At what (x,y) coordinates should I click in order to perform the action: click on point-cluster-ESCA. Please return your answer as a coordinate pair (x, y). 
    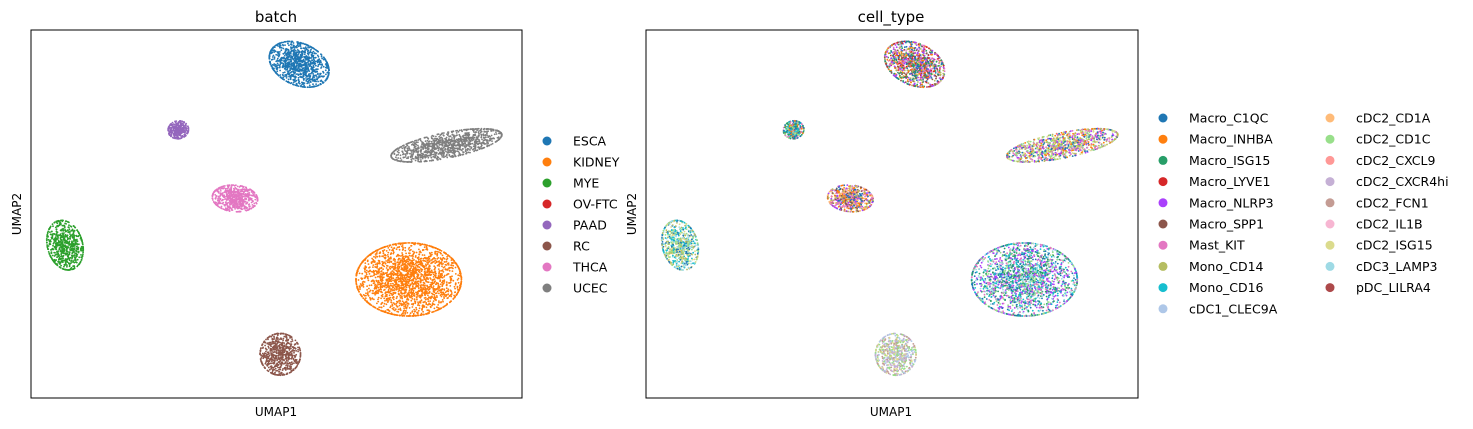
    Looking at the image, I should click on (299, 64).